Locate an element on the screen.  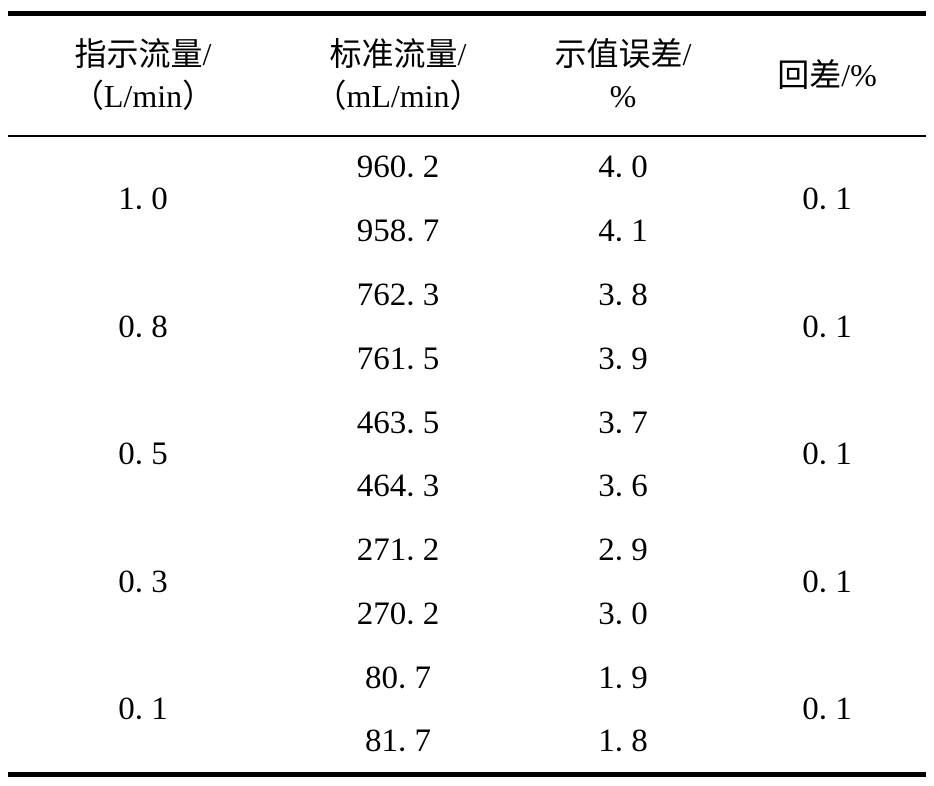
cell-indication-error: 2. 9 is located at coordinates (623, 550).